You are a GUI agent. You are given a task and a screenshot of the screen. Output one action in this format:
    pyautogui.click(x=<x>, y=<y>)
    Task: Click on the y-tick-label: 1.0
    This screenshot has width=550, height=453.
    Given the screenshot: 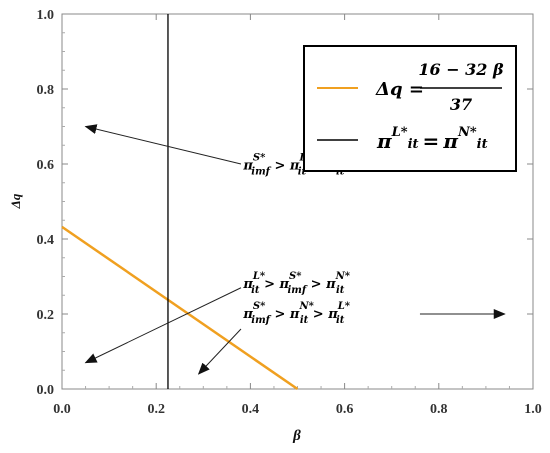 What is the action you would take?
    pyautogui.click(x=46, y=15)
    